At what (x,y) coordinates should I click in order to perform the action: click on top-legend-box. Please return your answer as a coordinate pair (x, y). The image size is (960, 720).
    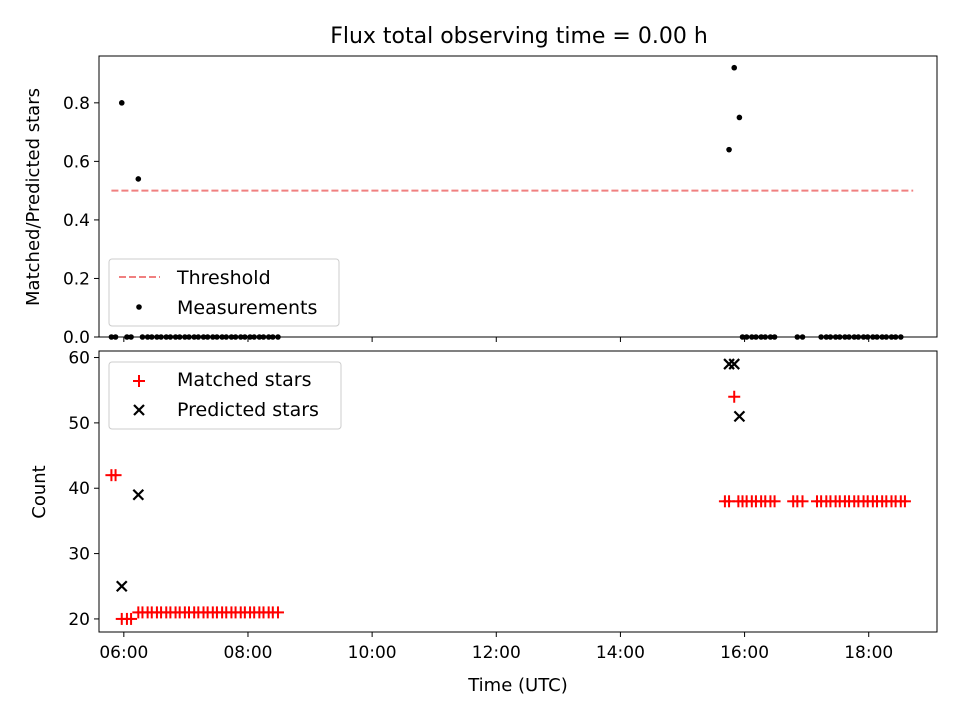
    Looking at the image, I should click on (224, 292).